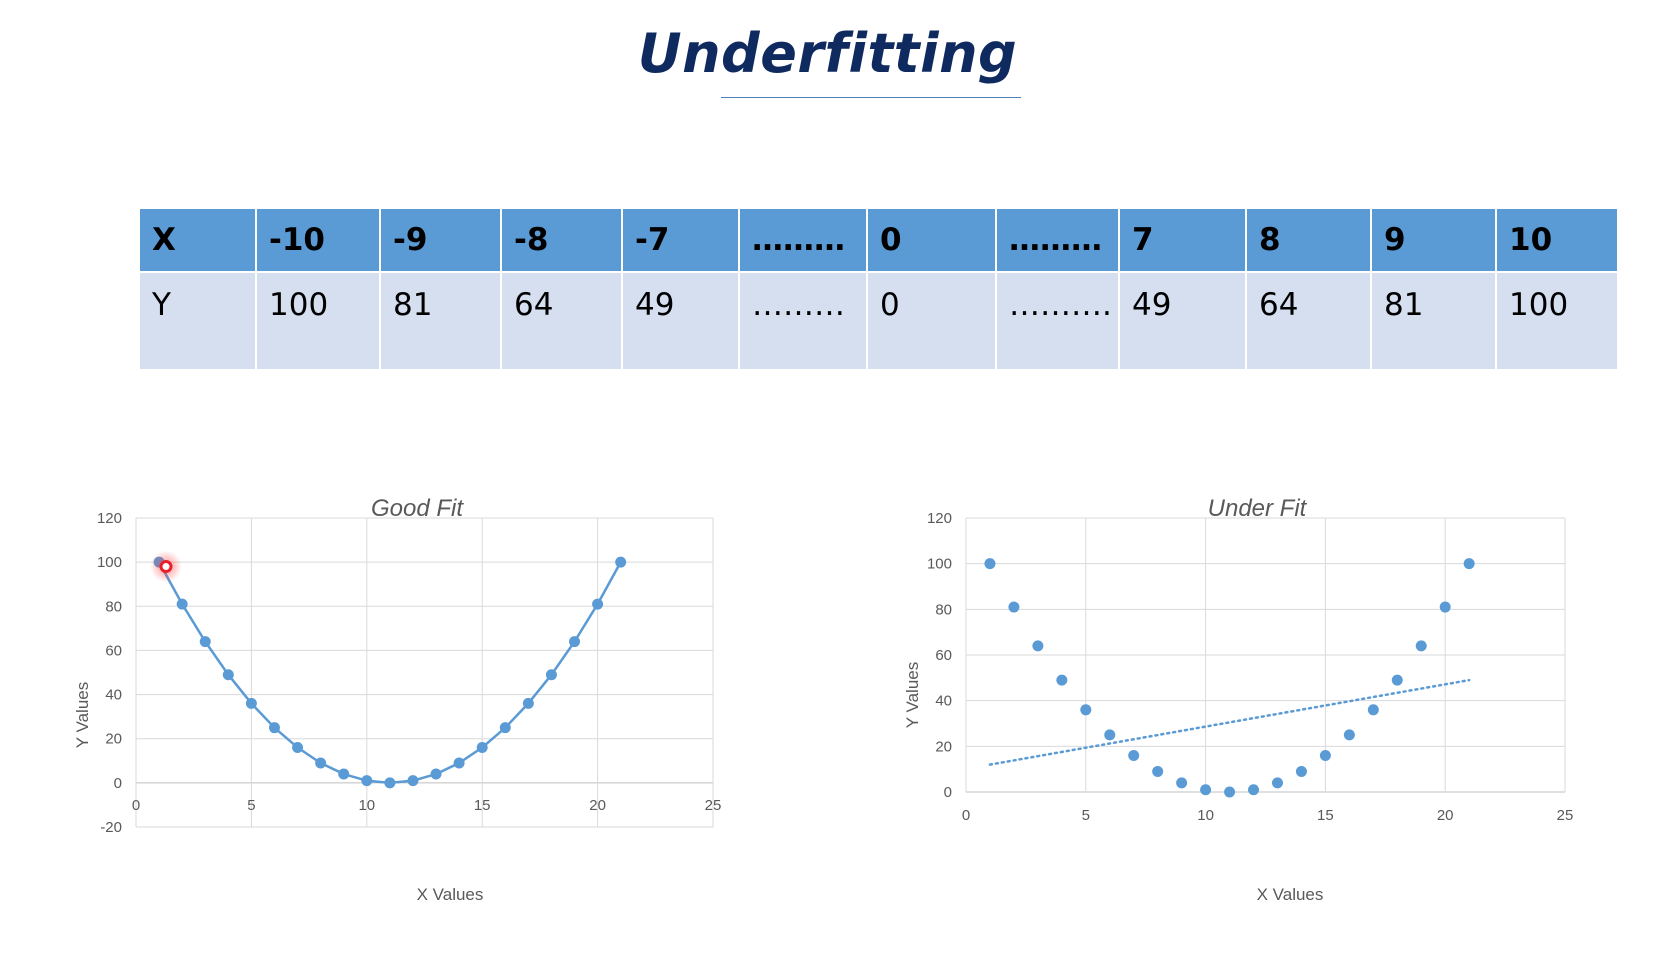  What do you see at coordinates (1557, 240) in the screenshot?
I see `table-header-cell: 10` at bounding box center [1557, 240].